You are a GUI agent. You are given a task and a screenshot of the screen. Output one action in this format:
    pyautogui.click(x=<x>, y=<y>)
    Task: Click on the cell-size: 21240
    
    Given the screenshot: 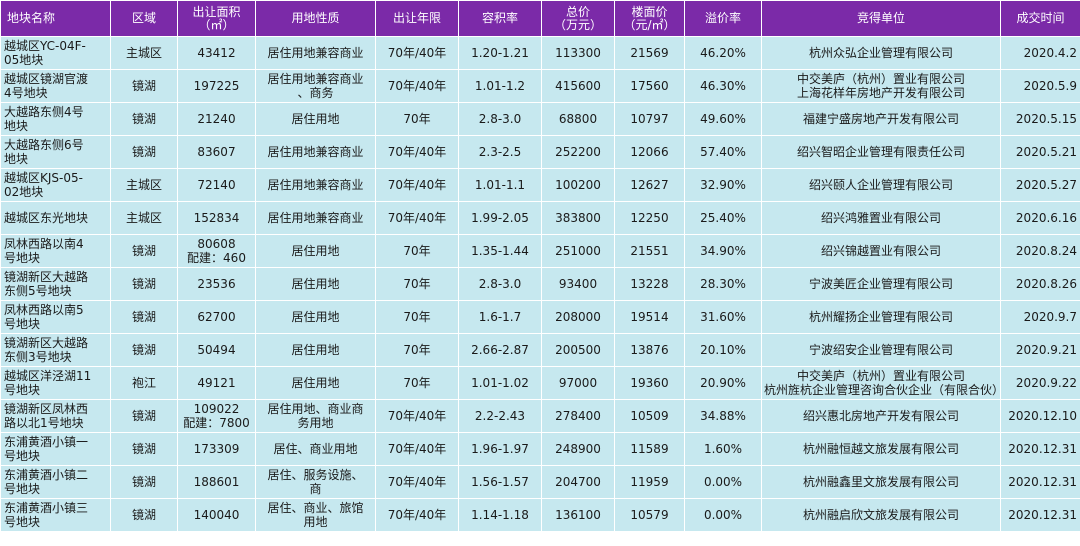 What is the action you would take?
    pyautogui.click(x=216, y=119)
    